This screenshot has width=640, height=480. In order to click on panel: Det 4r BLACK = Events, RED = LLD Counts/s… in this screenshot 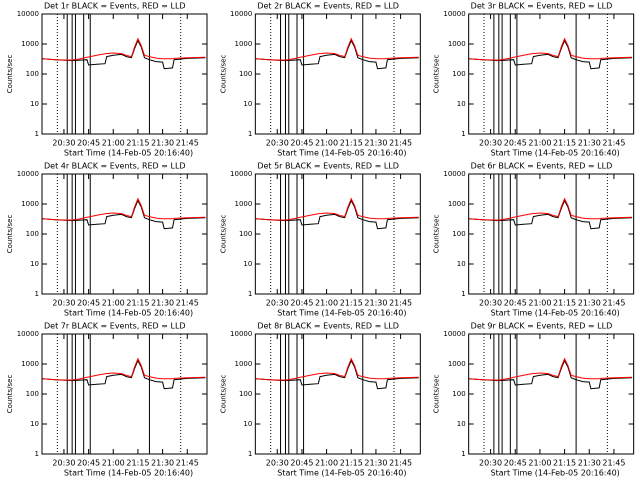, I will do `click(107, 240)`.